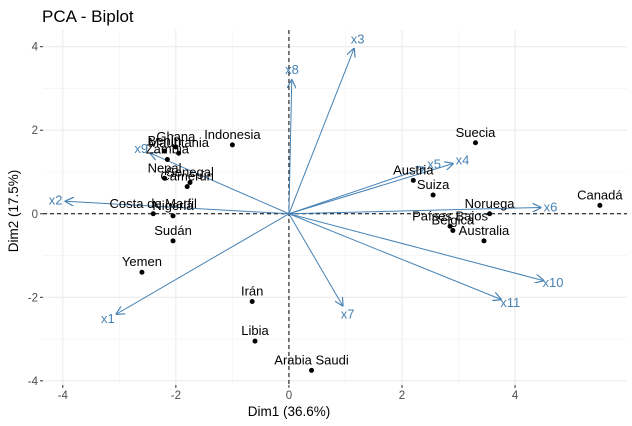 This screenshot has height=426, width=632. Describe the element at coordinates (292, 69) in the screenshot. I see `variable-label-x8: x8` at that location.